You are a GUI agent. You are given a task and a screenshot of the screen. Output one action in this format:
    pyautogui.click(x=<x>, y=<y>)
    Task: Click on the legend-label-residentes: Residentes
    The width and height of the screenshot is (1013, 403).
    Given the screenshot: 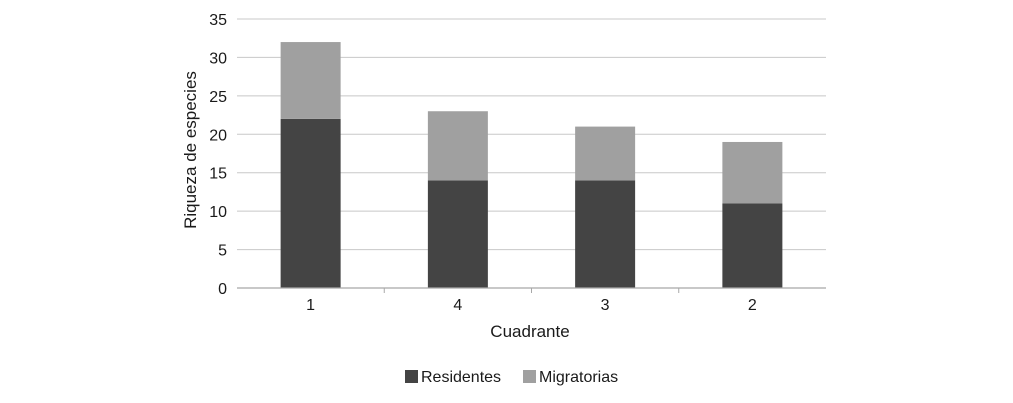 What is the action you would take?
    pyautogui.click(x=461, y=377)
    